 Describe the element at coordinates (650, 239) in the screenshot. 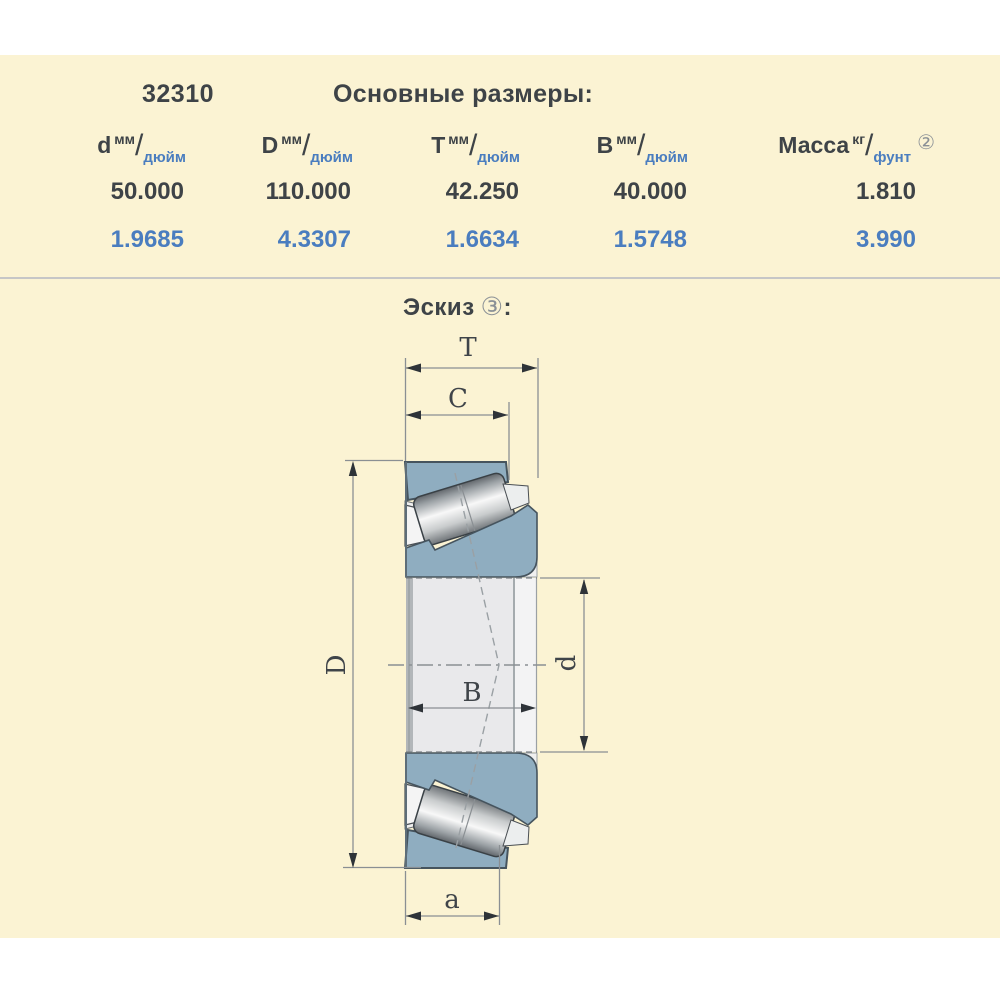

I see `value-B-inch: 1.5748` at that location.